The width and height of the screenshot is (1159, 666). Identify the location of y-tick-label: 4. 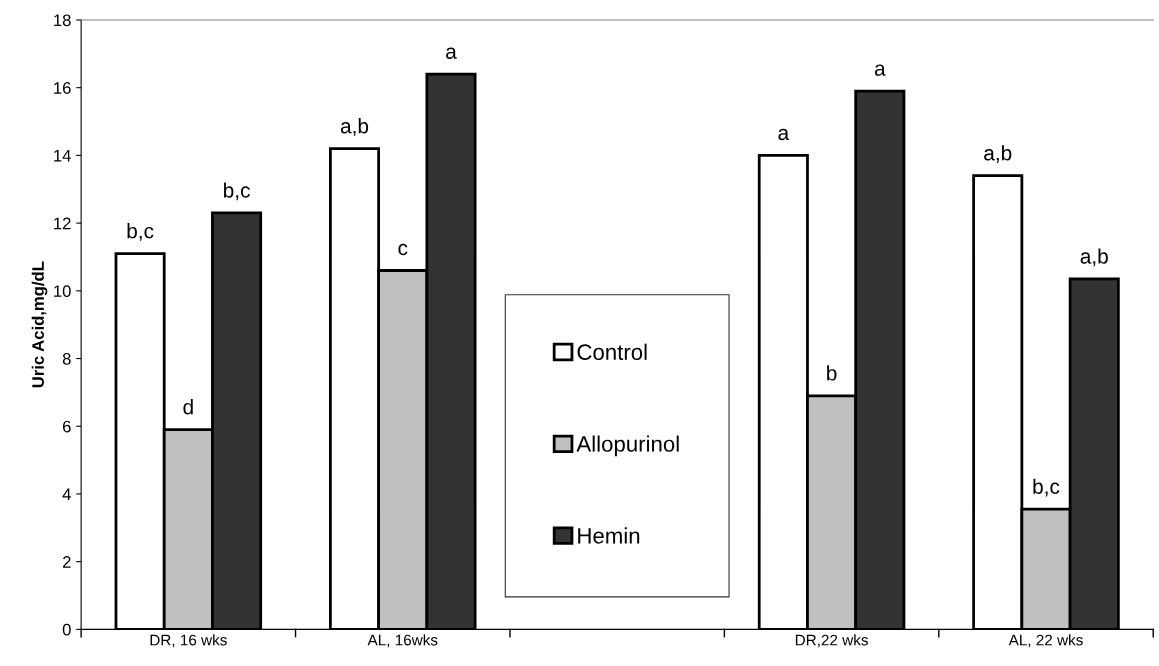
(66, 494).